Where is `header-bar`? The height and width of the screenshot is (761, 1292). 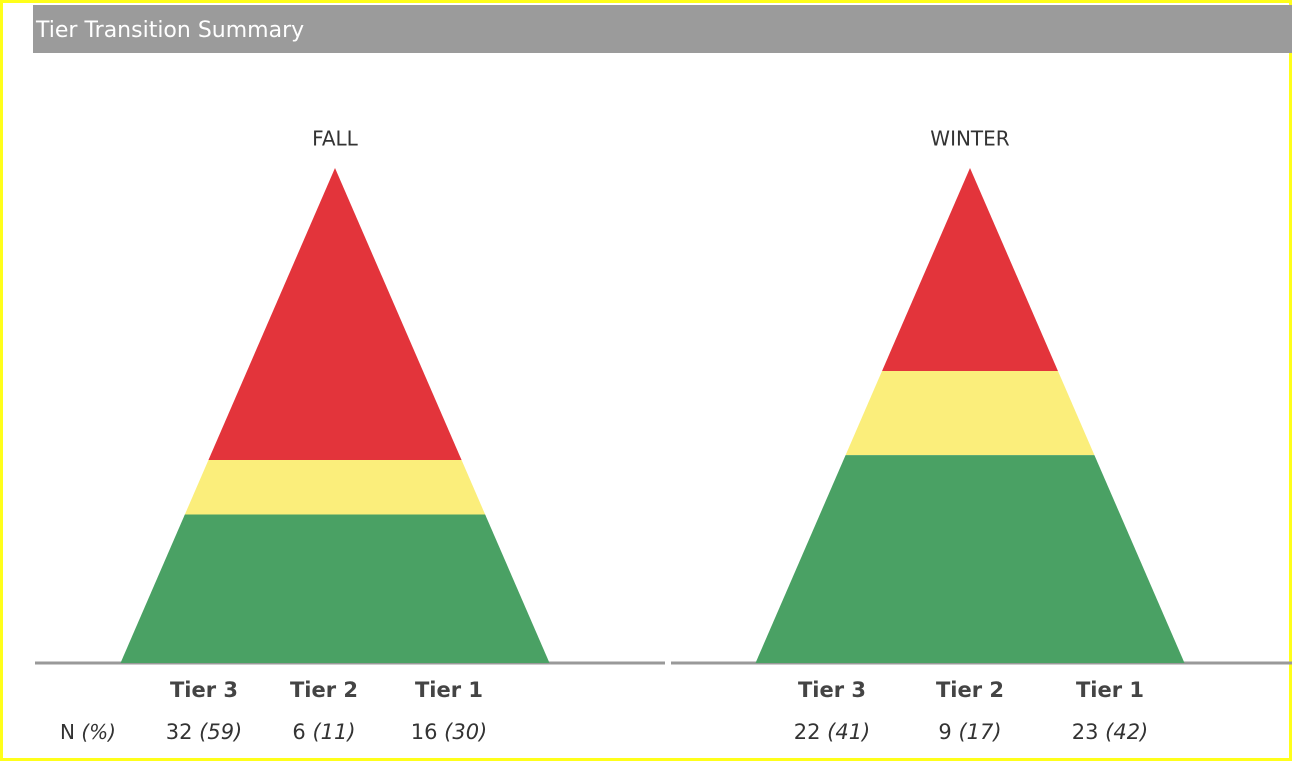
header-bar is located at coordinates (662, 29).